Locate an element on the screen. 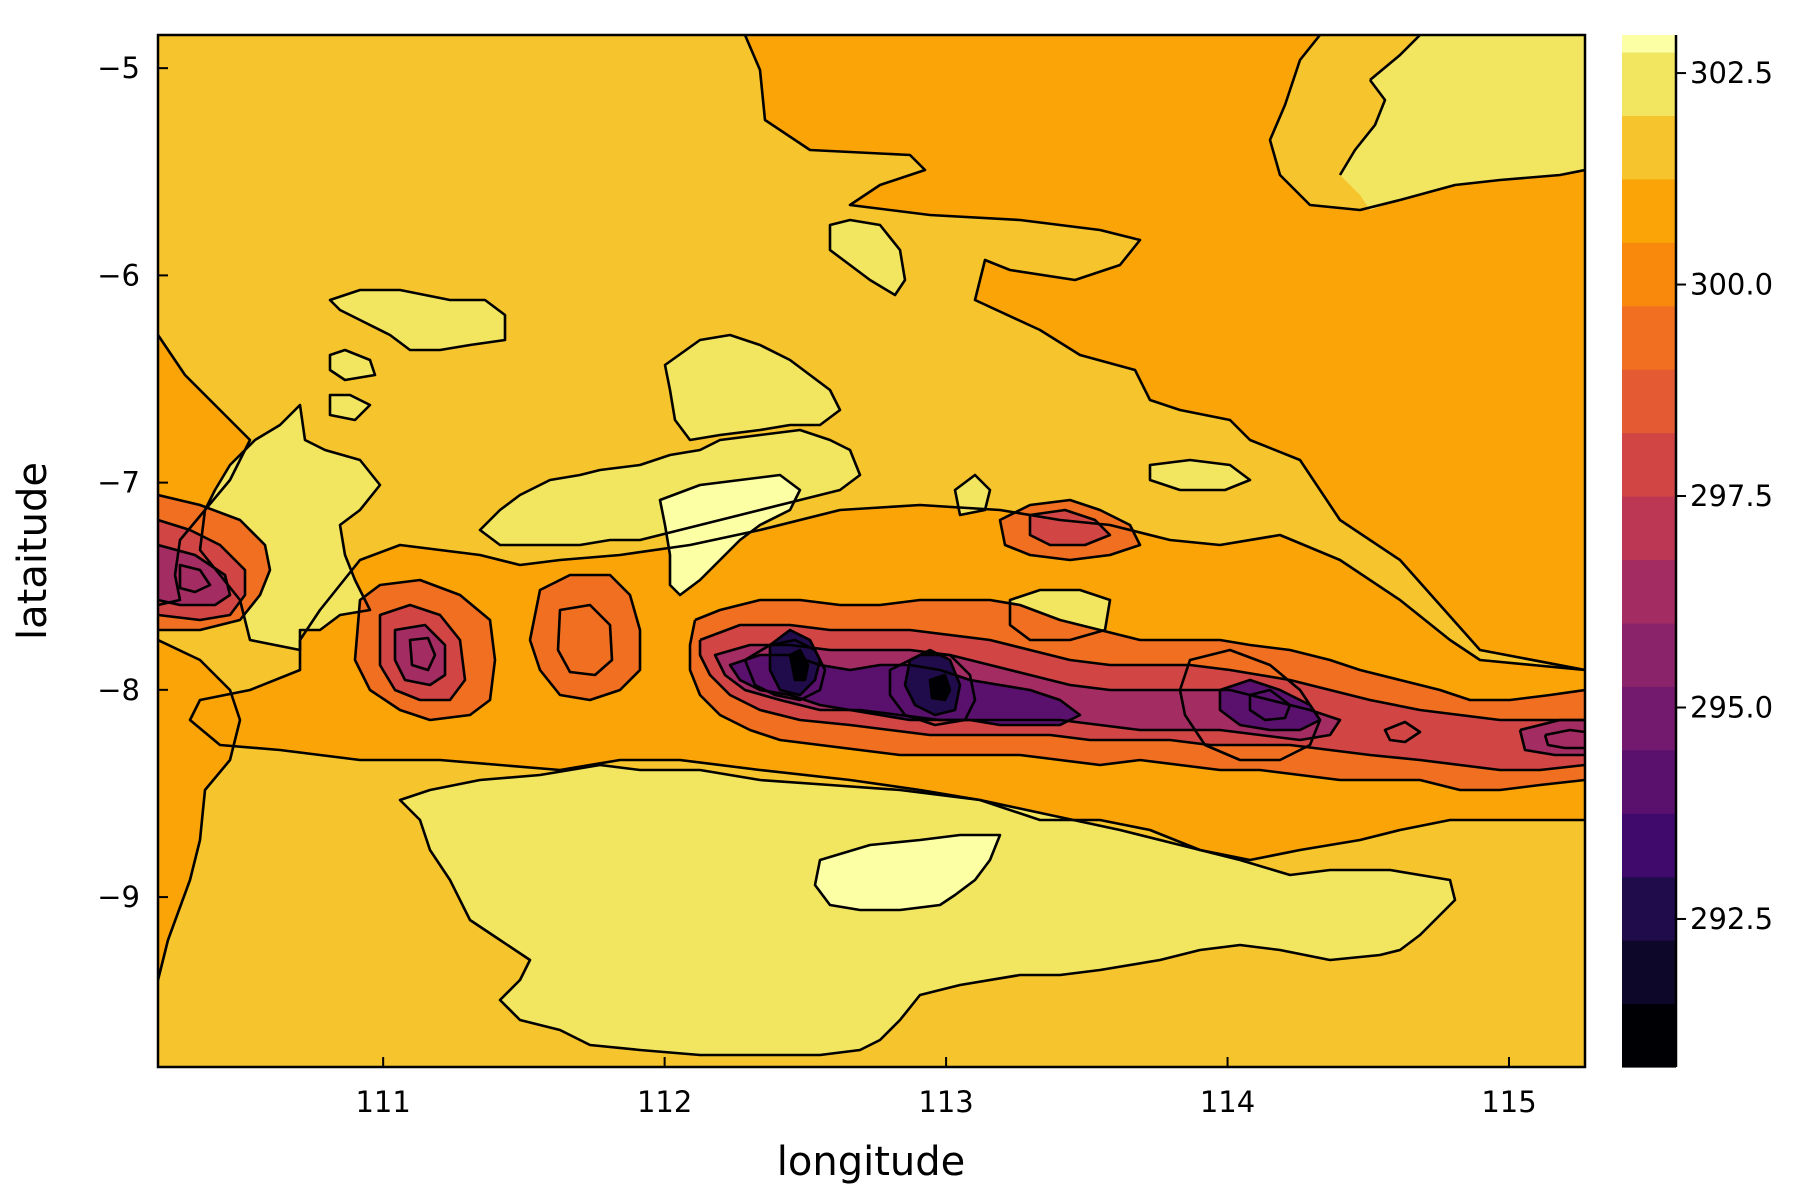 The height and width of the screenshot is (1200, 1800). x-axis: 111 112 113 114 115 is located at coordinates (946, 1088).